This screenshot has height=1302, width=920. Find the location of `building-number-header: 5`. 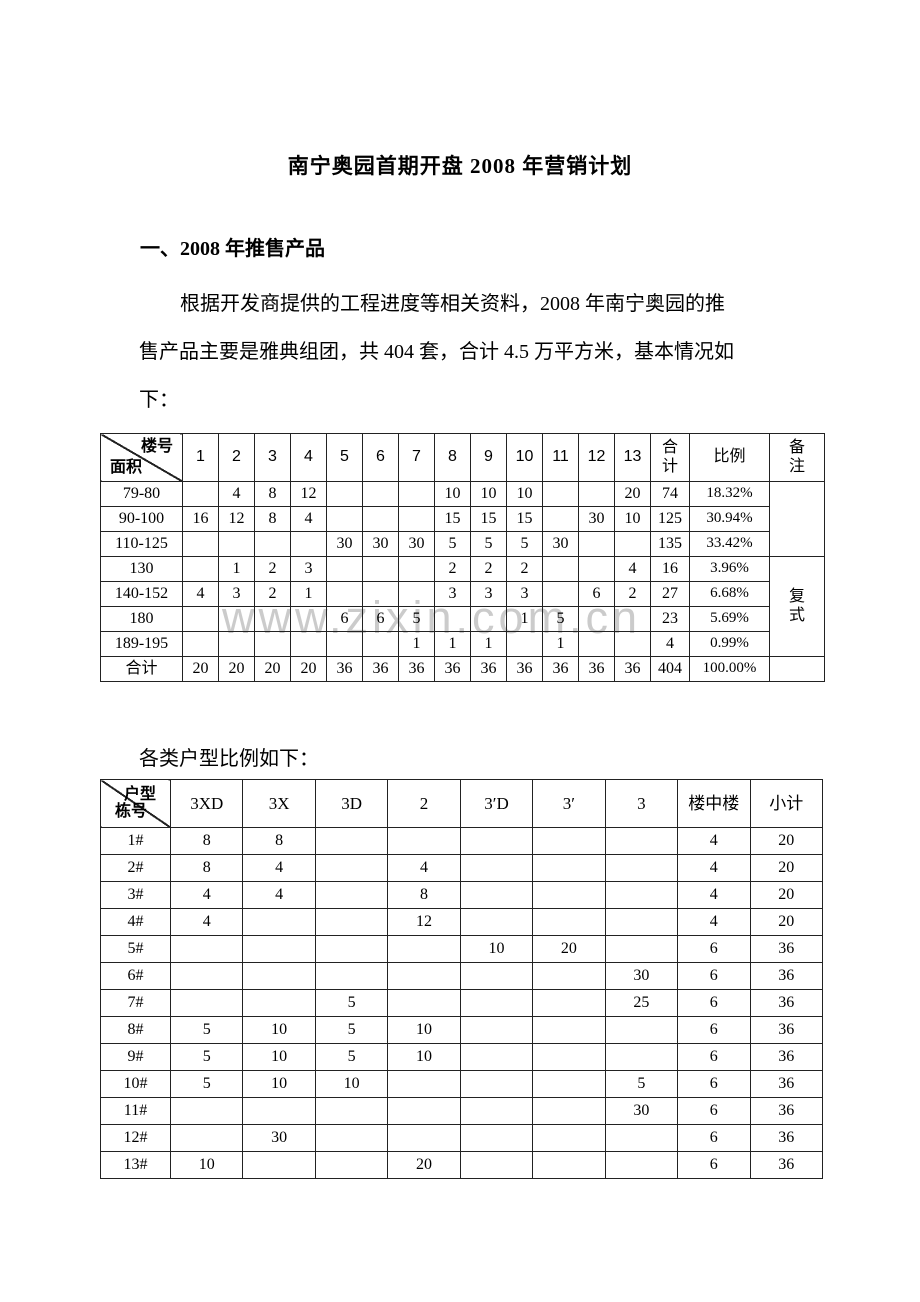

building-number-header: 5 is located at coordinates (344, 457).